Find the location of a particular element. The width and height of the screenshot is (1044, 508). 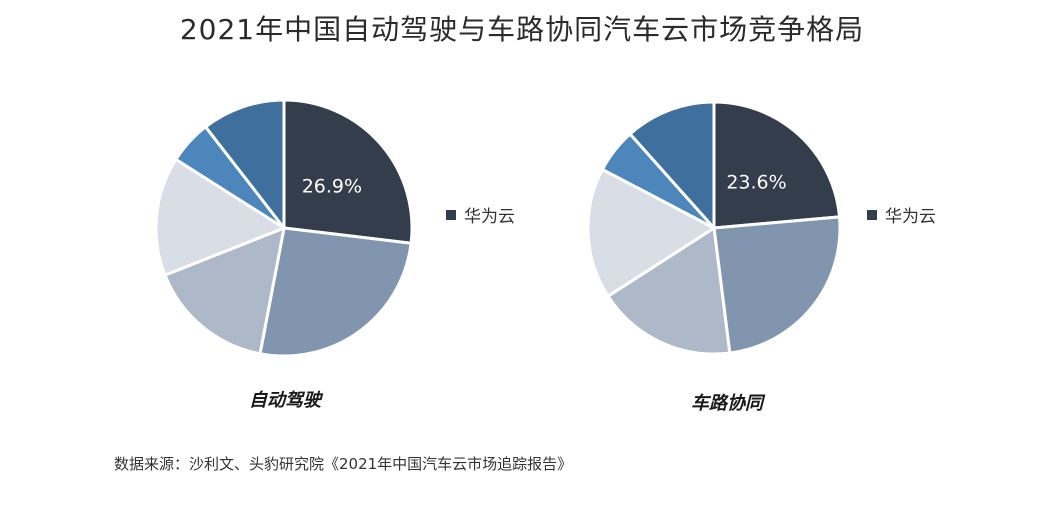

legend-autonomous-driving: 华为云 is located at coordinates (480, 214).